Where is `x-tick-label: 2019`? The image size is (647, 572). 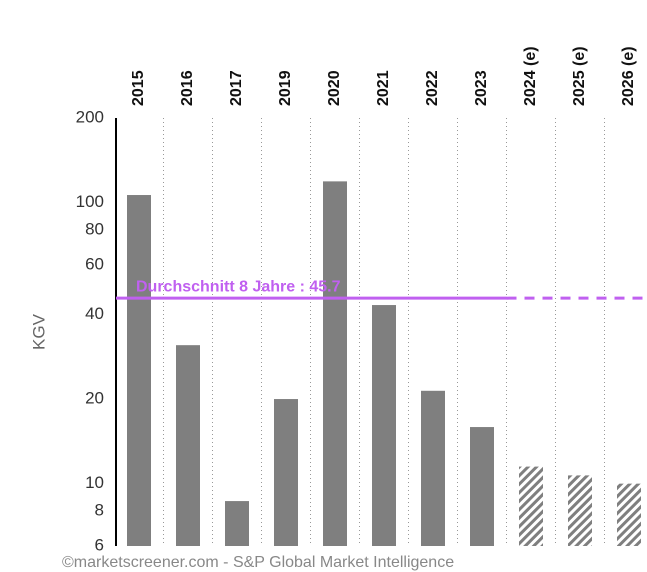 x-tick-label: 2019 is located at coordinates (285, 88).